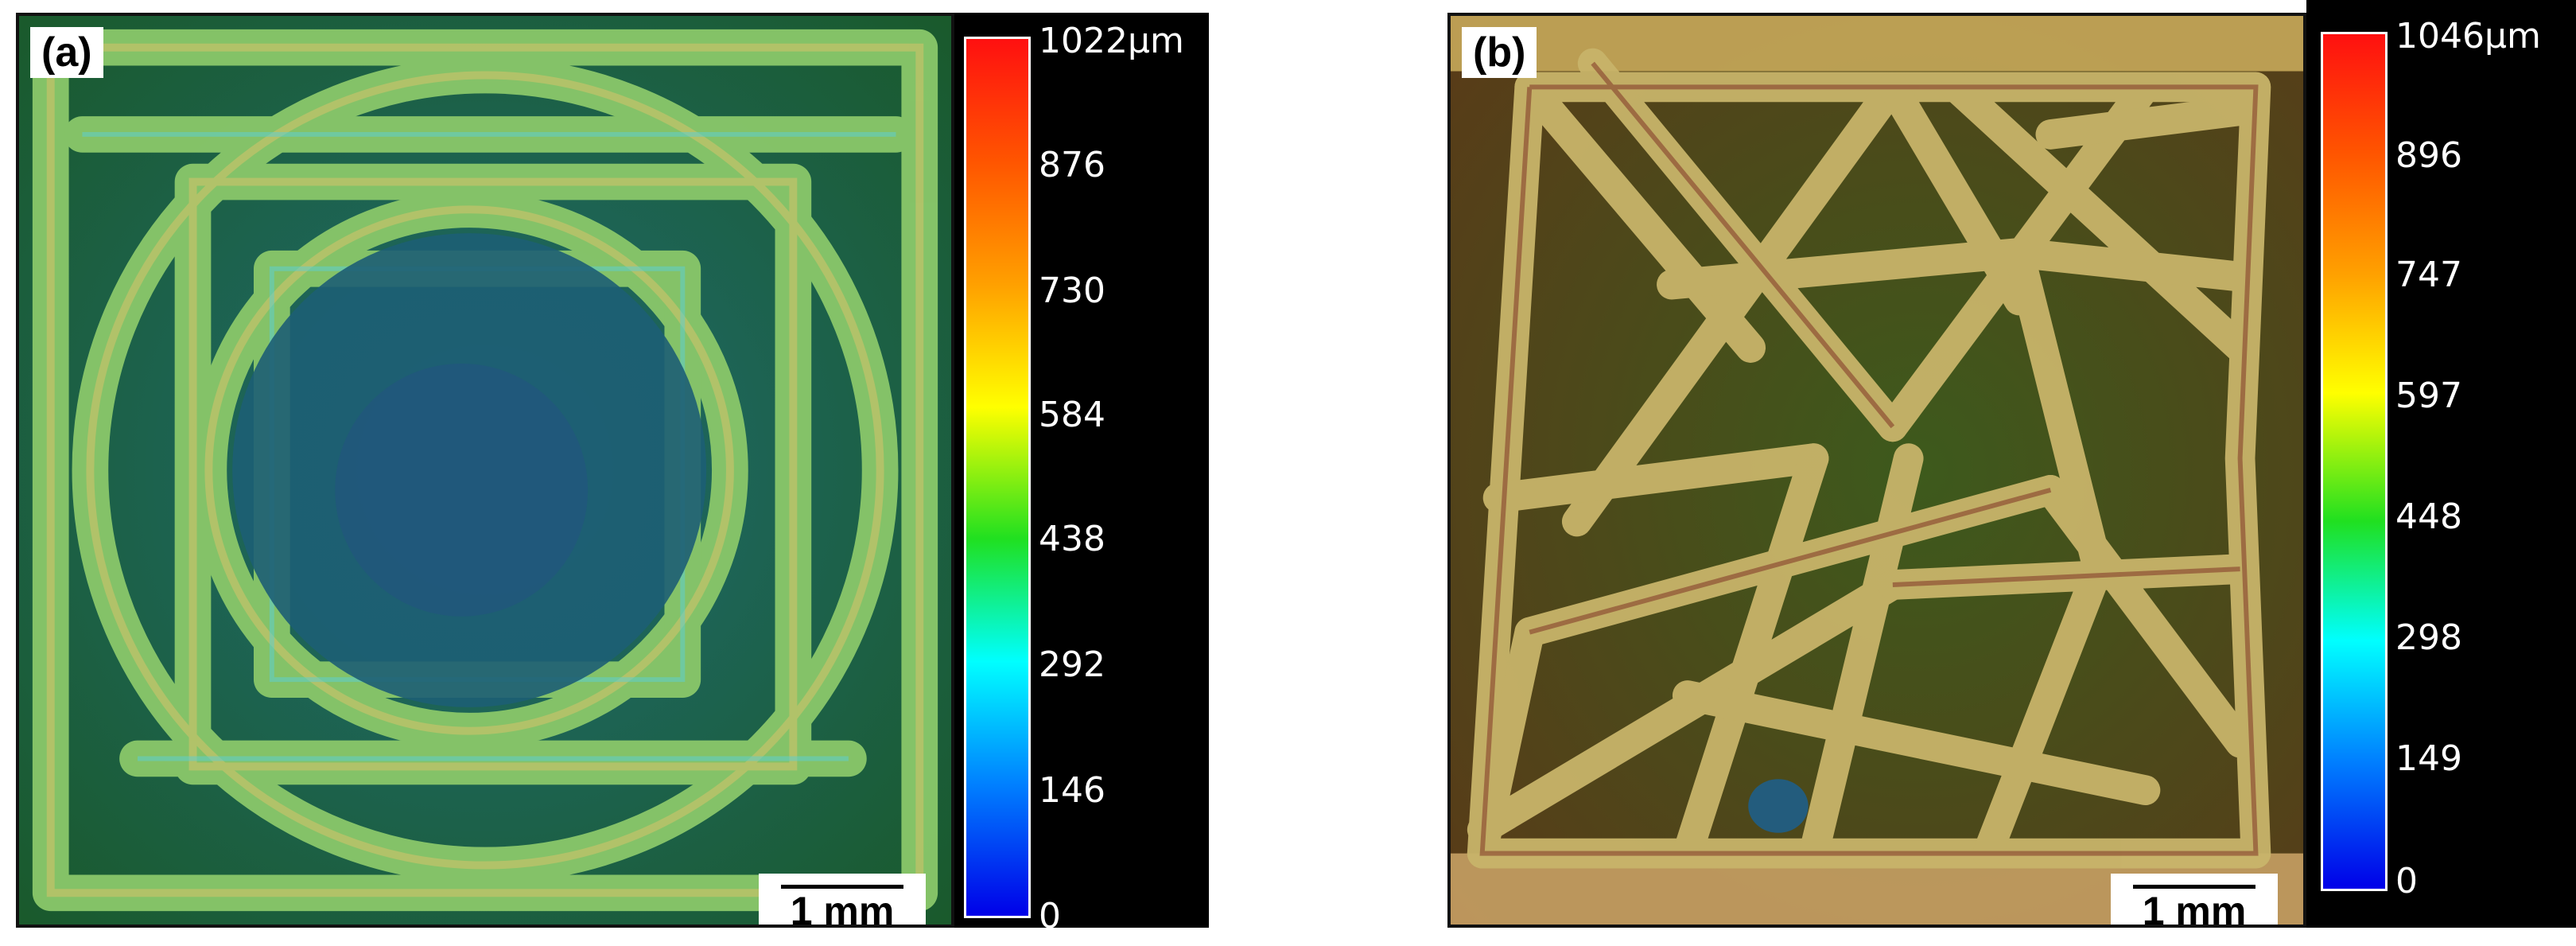 The height and width of the screenshot is (946, 2576). Describe the element at coordinates (2194, 908) in the screenshot. I see `scale-bar-label-b: 1 mm` at that location.